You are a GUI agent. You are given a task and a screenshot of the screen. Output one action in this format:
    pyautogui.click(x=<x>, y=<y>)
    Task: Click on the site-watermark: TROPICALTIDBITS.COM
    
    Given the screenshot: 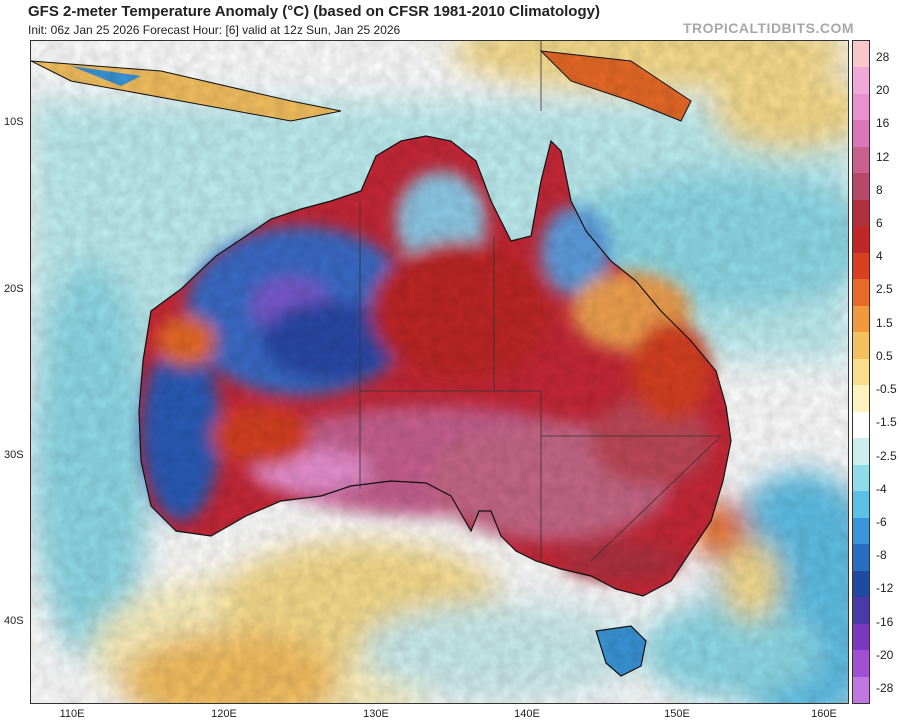 What is the action you would take?
    pyautogui.click(x=768, y=28)
    